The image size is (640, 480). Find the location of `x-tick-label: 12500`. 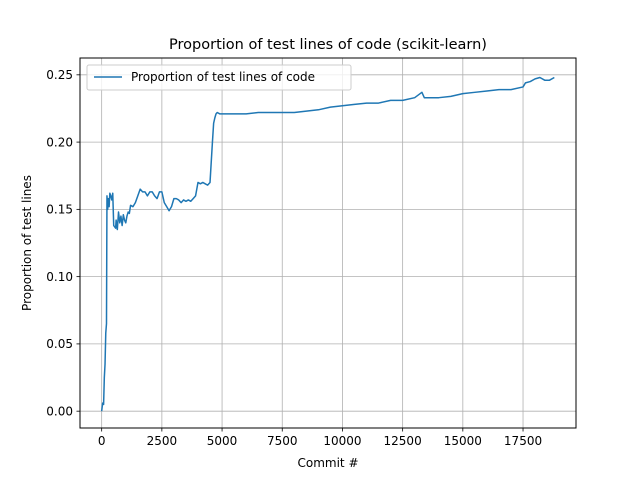

x-tick-label: 12500 is located at coordinates (403, 441).